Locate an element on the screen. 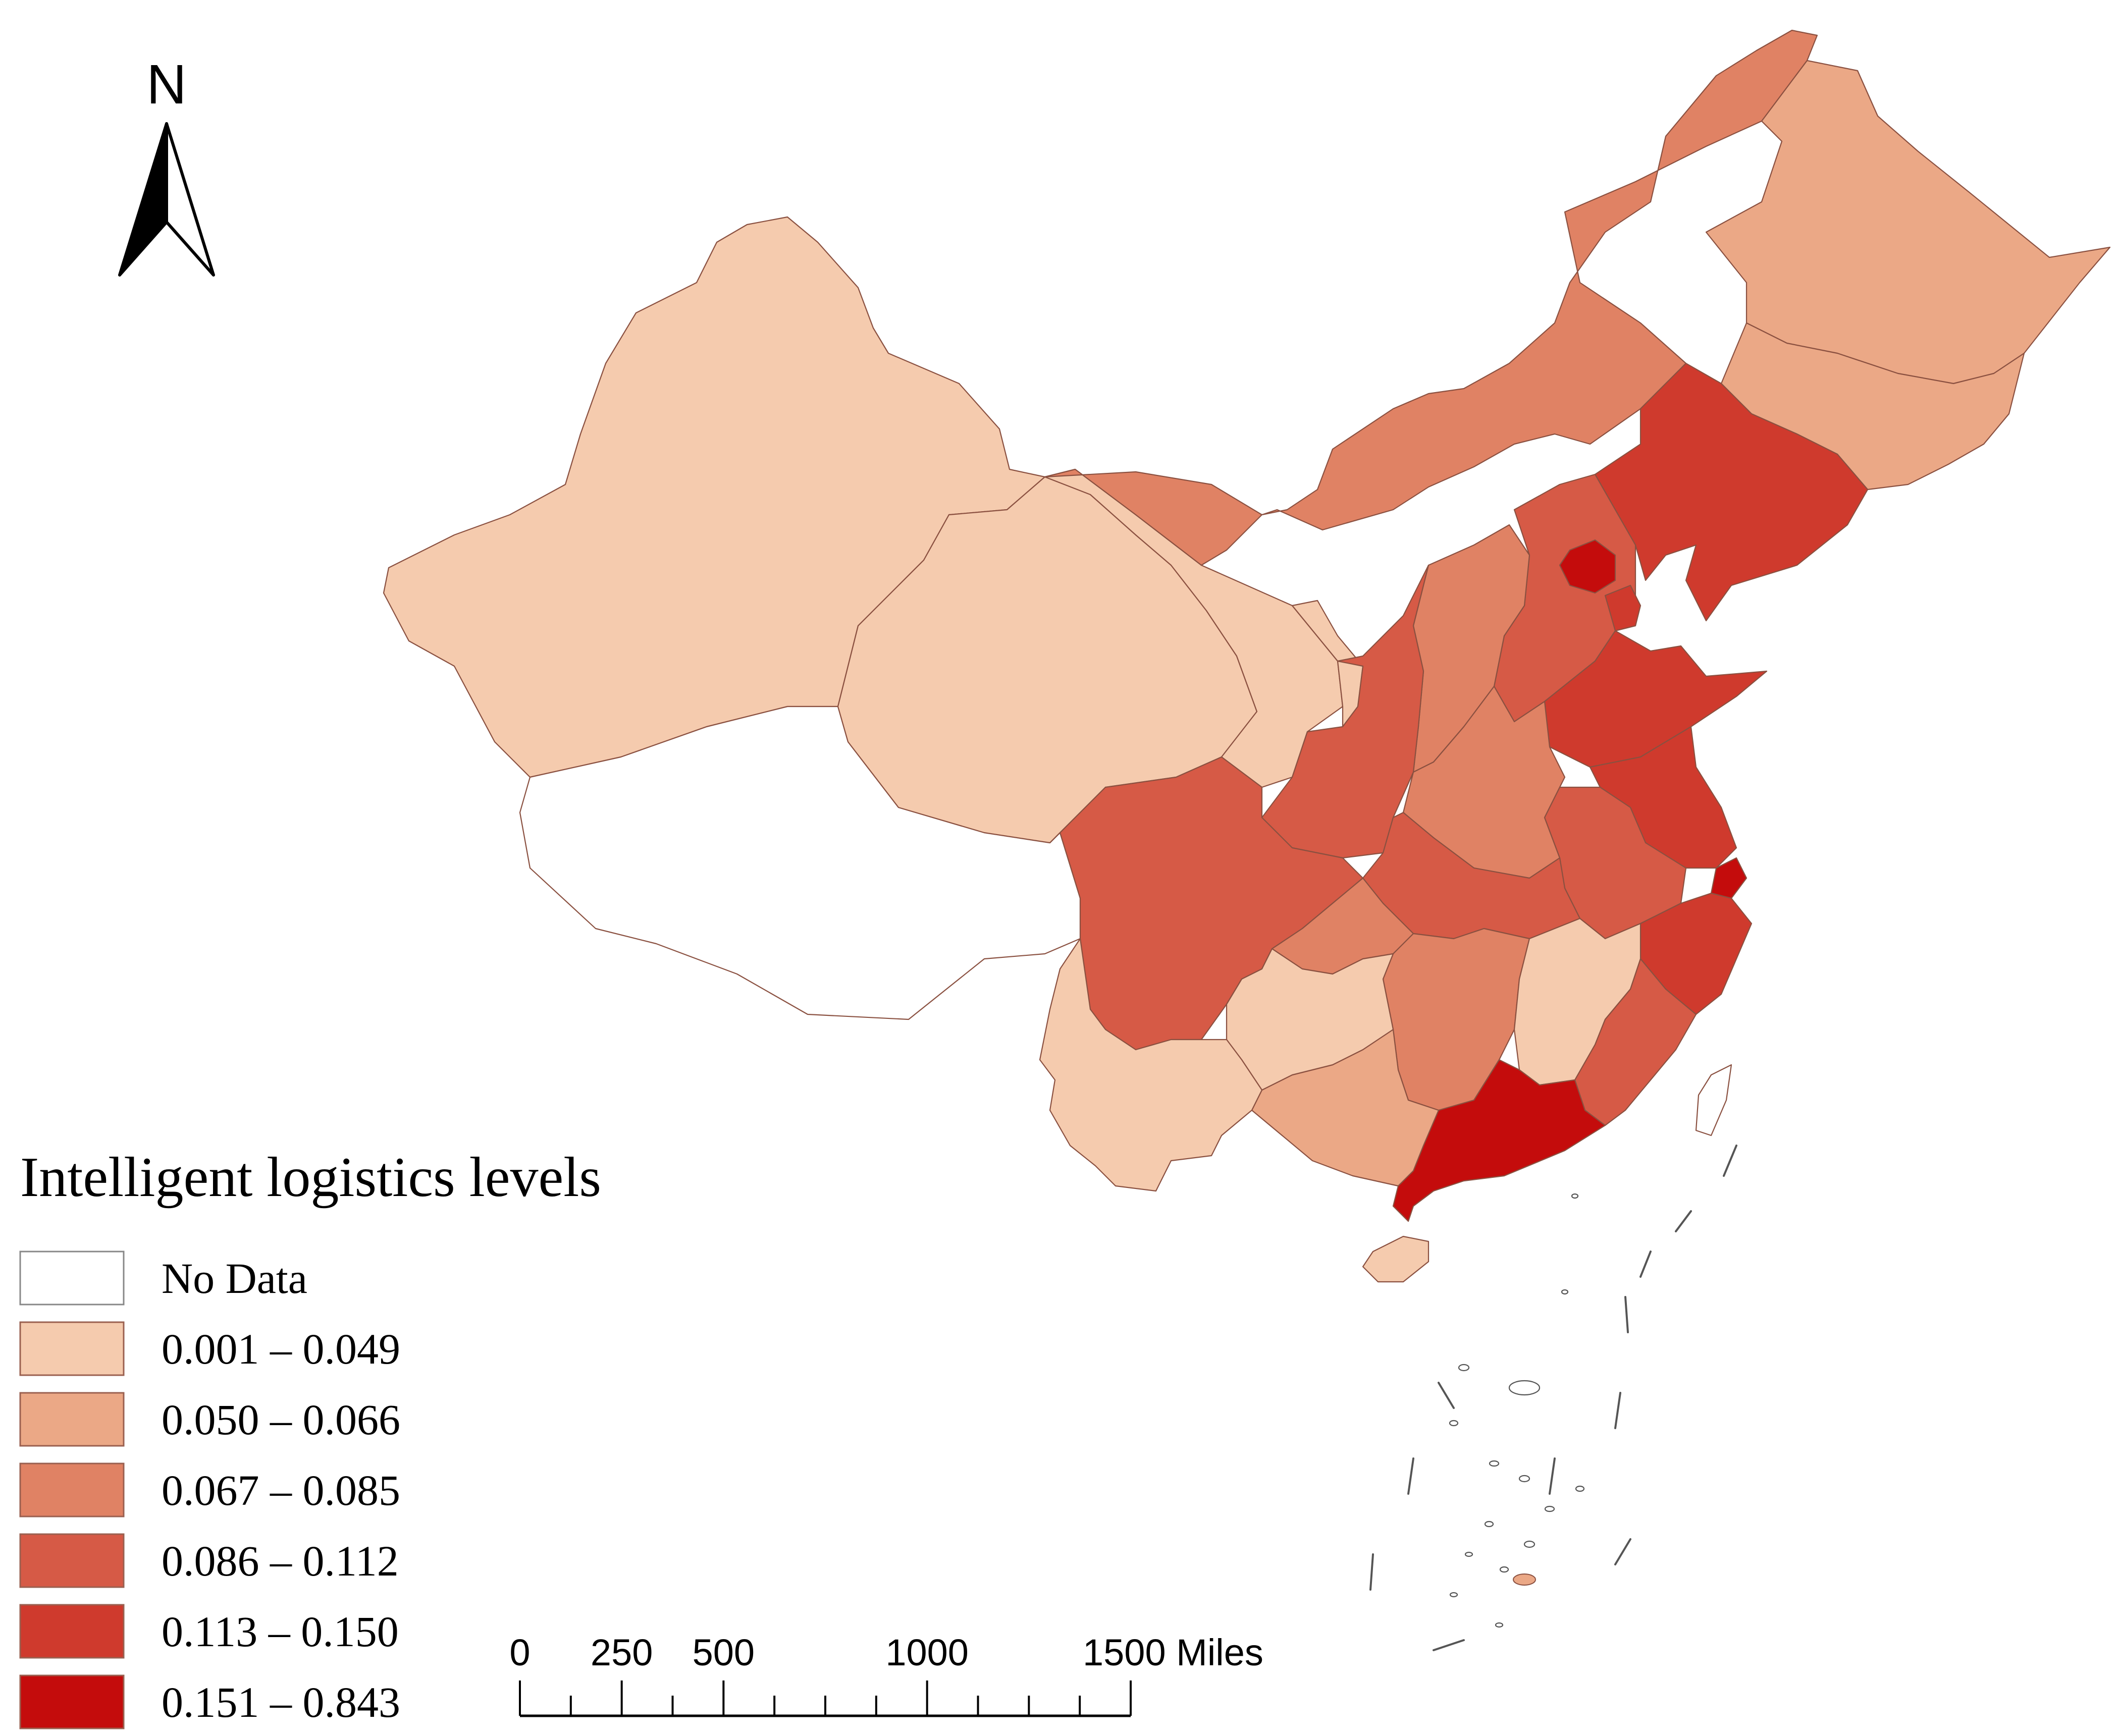 The image size is (2117, 1736). scale-bar: 0 250 500 1000 1500 Miles is located at coordinates (886, 1674).